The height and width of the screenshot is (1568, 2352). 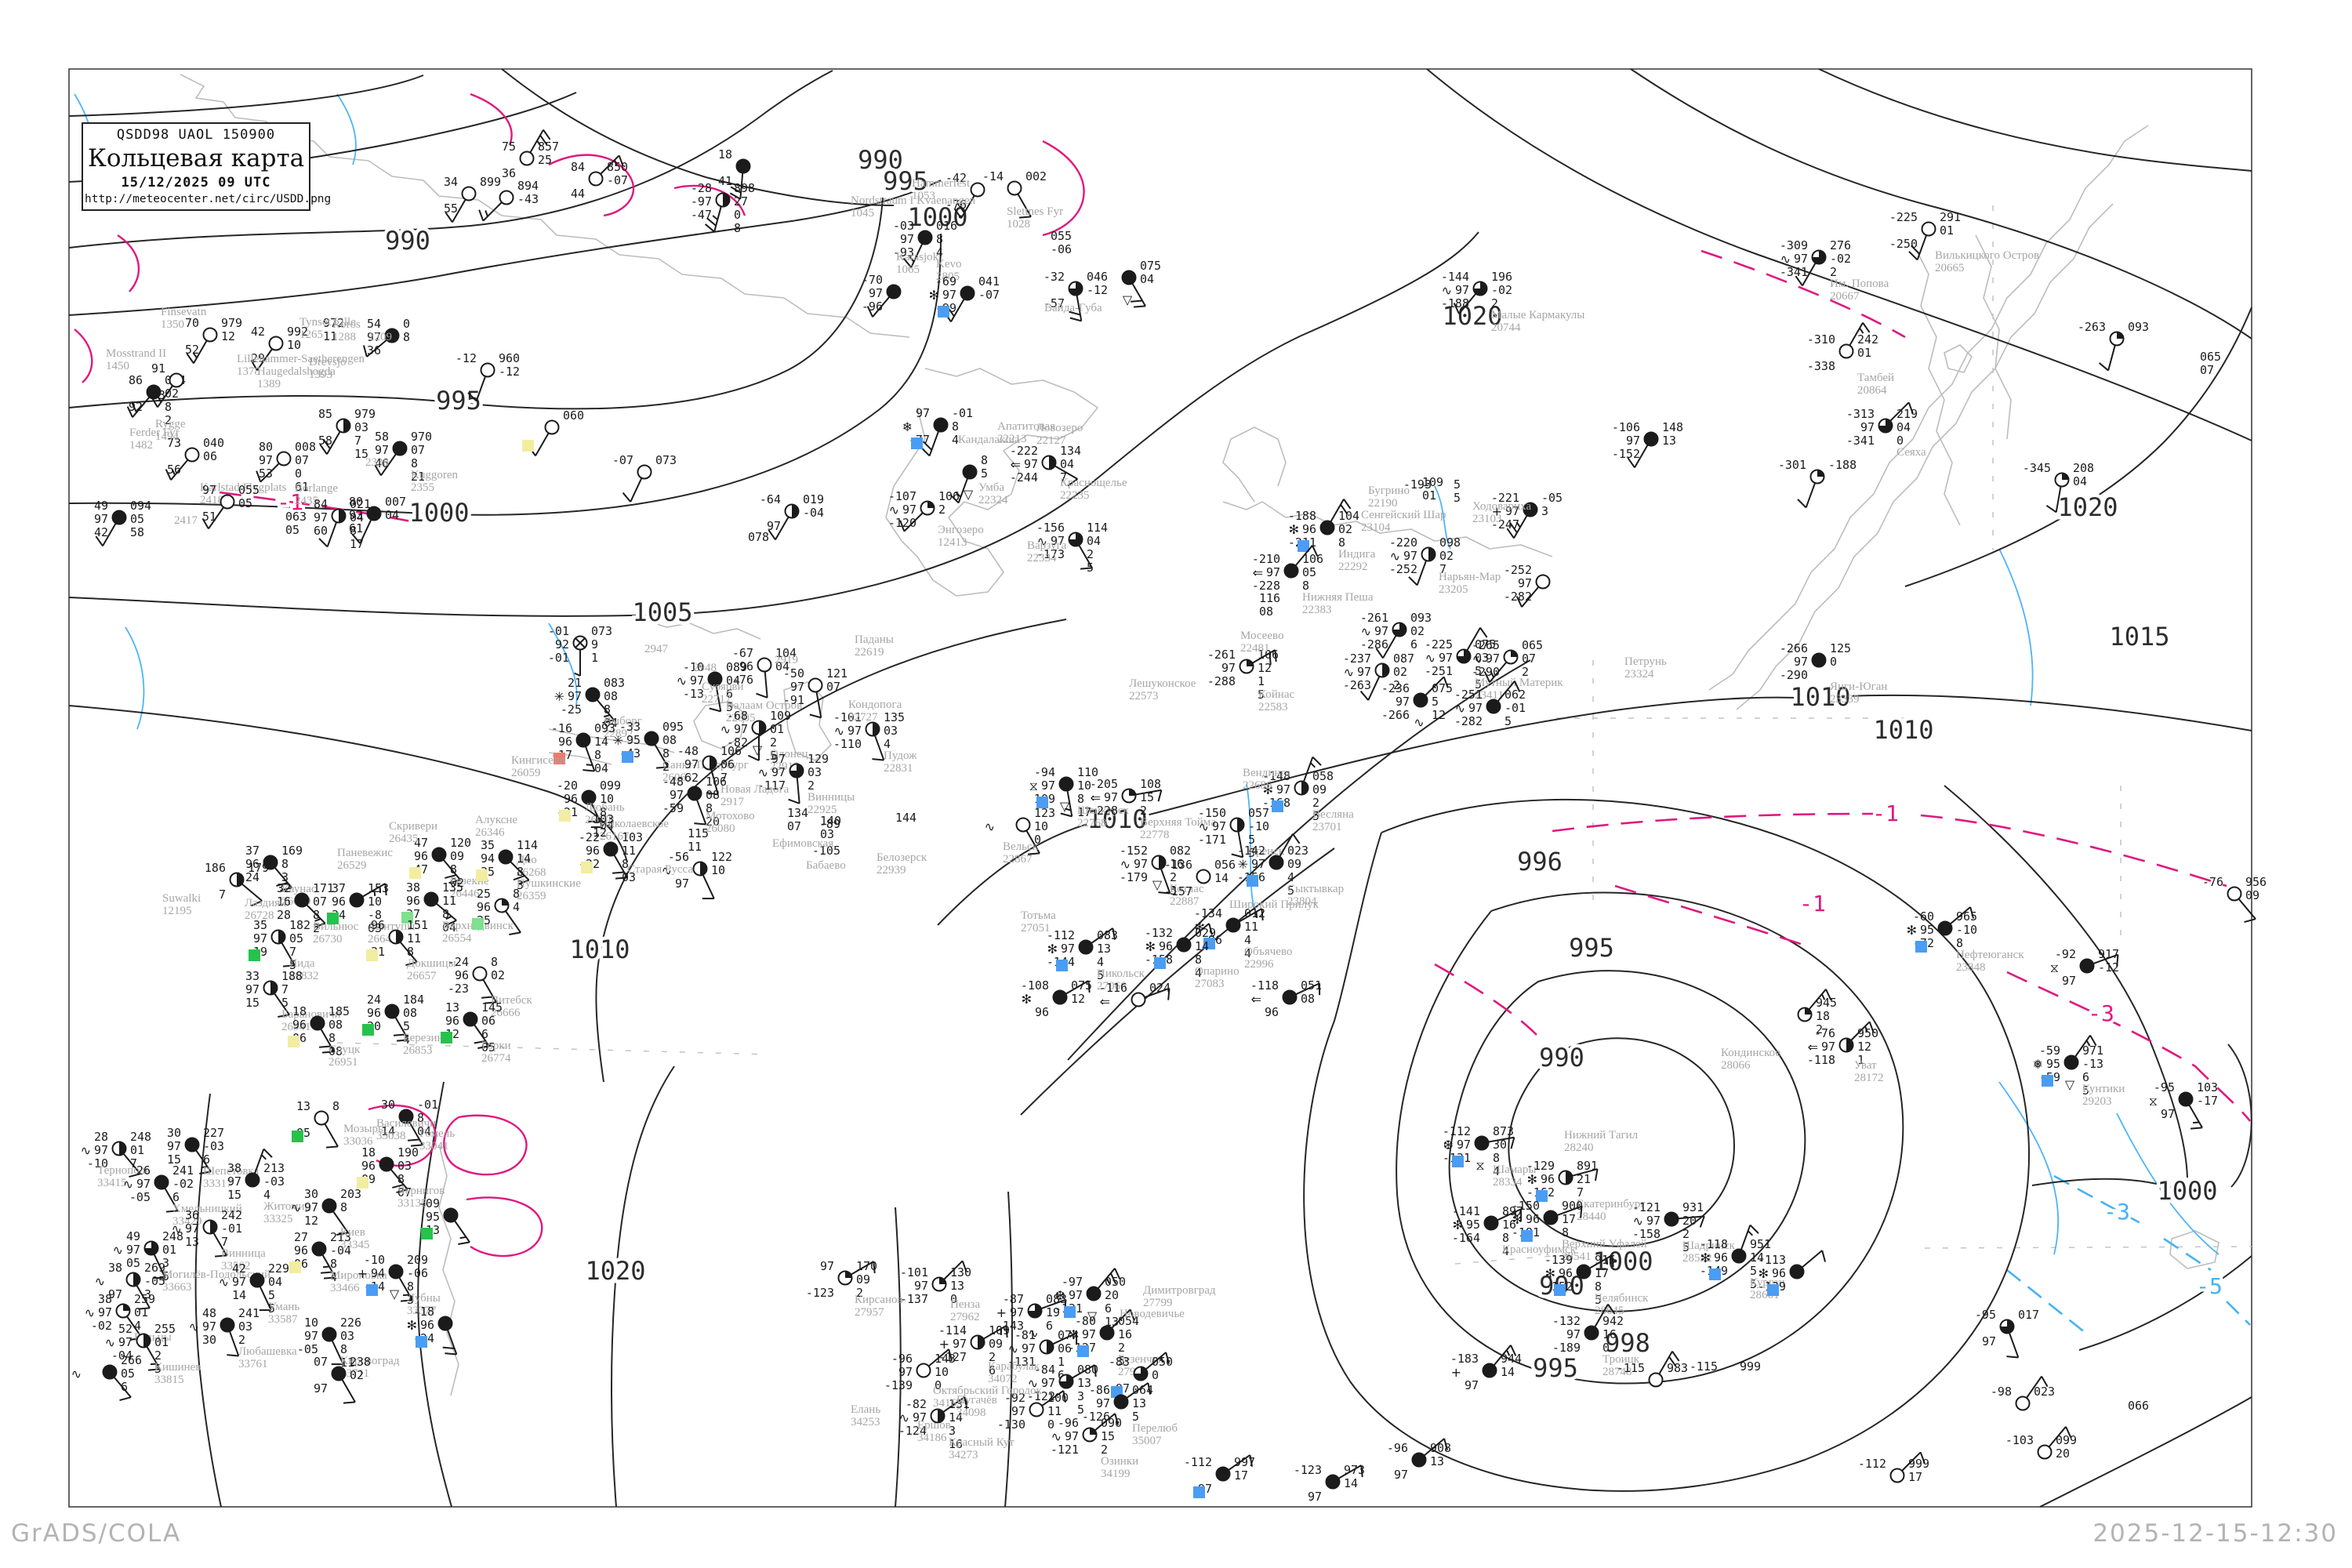 What do you see at coordinates (1677, 1368) in the screenshot?
I see `station-right-value: 983` at bounding box center [1677, 1368].